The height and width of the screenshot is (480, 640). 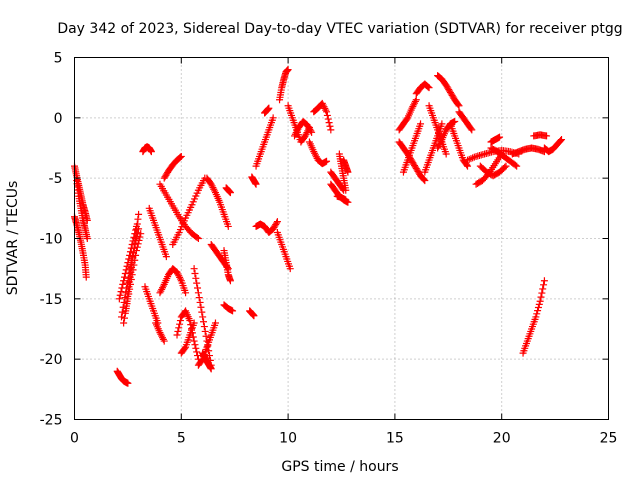 I want to click on y-axis-label: SDTVAR / TECUs, so click(x=13, y=238).